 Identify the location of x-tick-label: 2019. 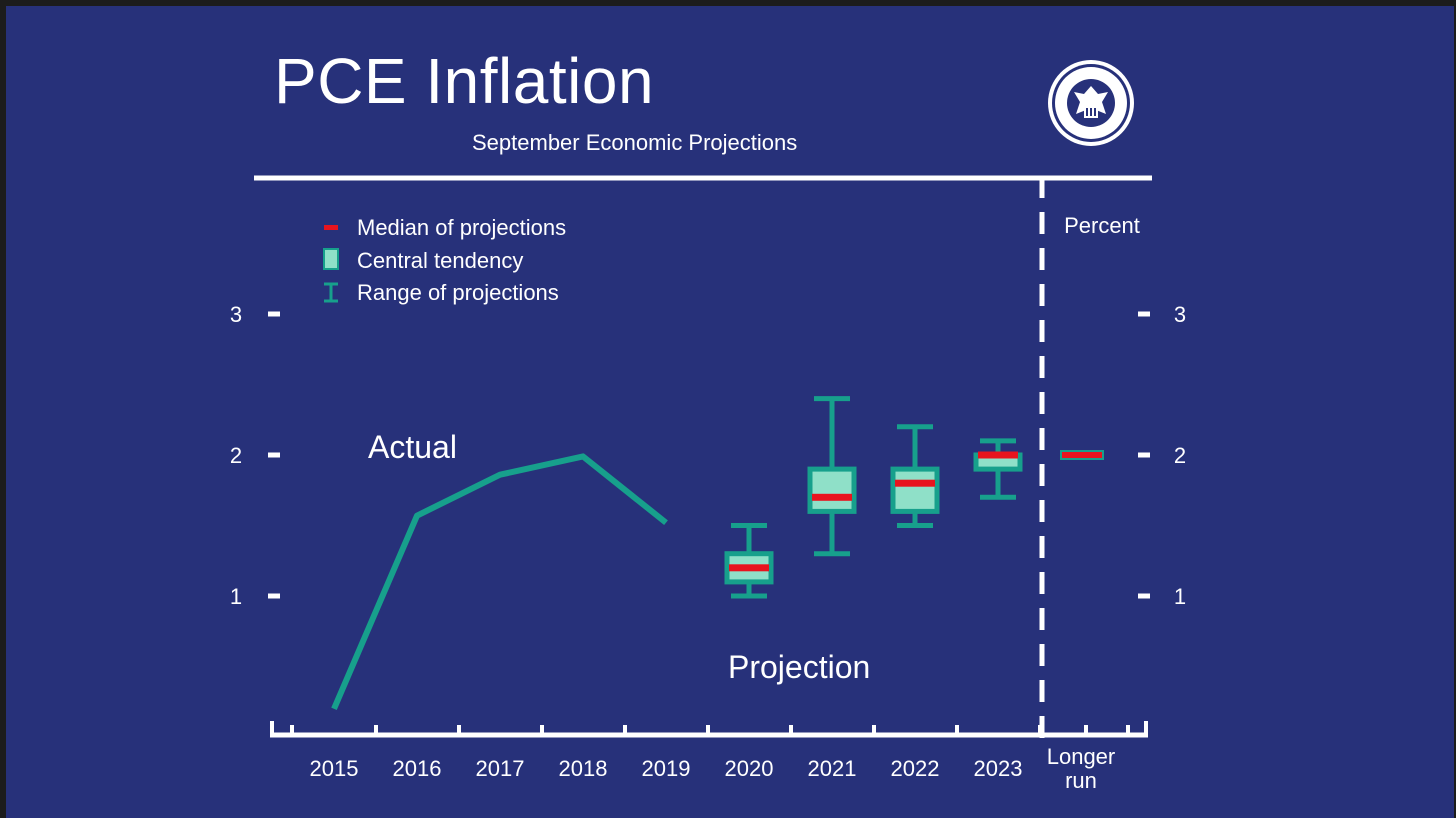
(666, 768).